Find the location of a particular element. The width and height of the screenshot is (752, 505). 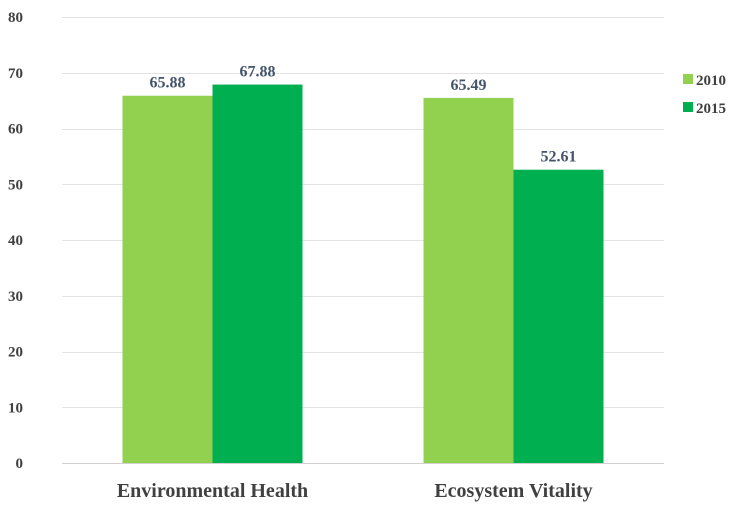

data-label: 65.49 is located at coordinates (469, 85).